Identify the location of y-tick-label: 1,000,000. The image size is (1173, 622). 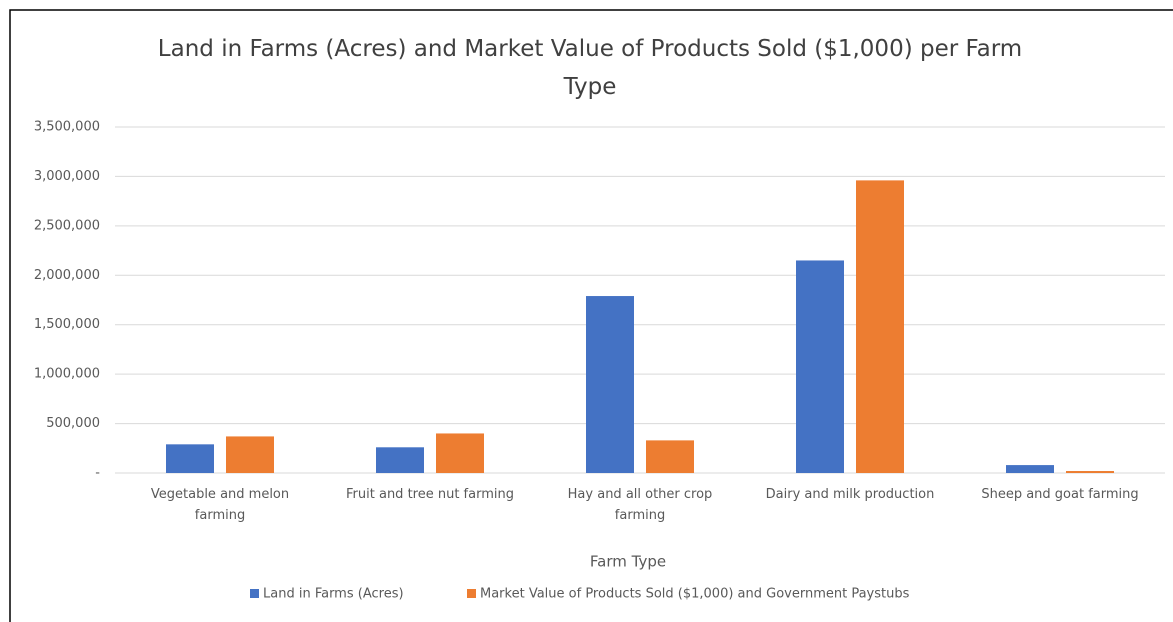
(67, 374).